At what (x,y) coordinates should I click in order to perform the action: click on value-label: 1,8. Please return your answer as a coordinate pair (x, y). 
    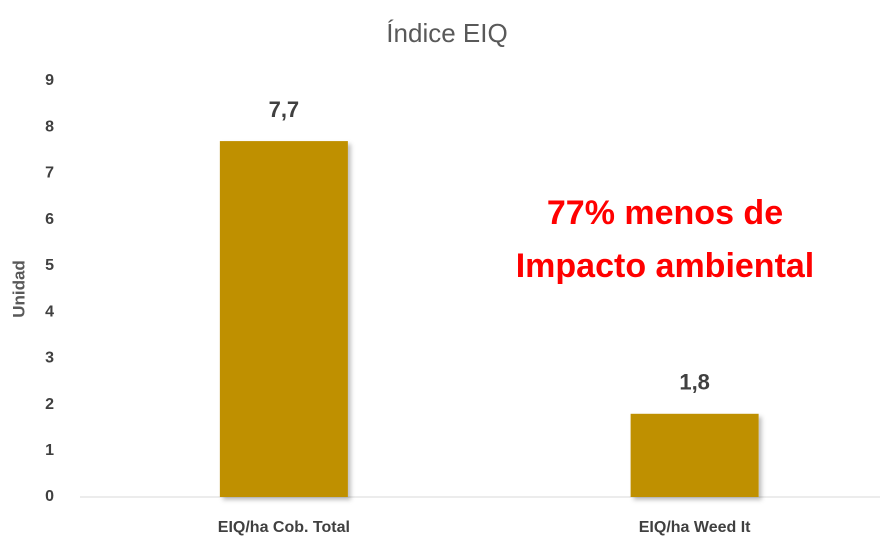
    Looking at the image, I should click on (694, 382).